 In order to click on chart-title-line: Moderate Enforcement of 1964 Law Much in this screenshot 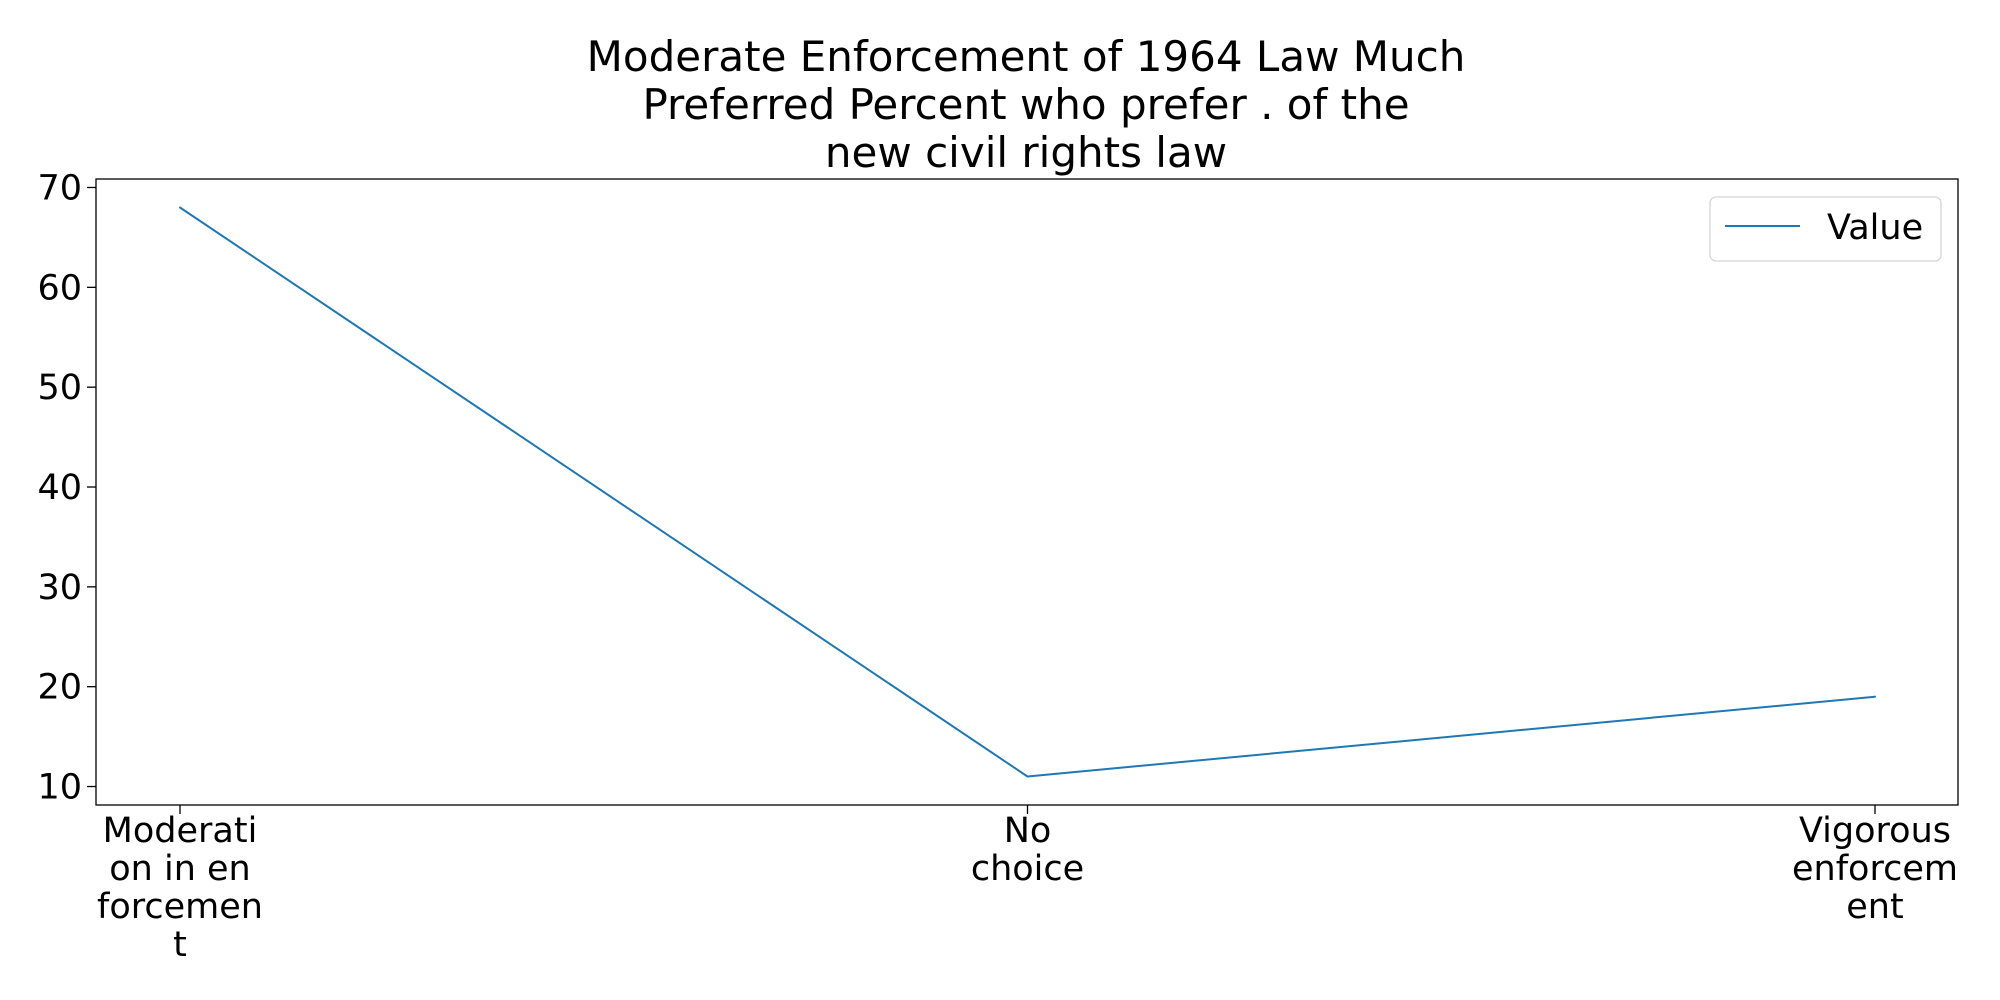, I will do `click(1026, 56)`.